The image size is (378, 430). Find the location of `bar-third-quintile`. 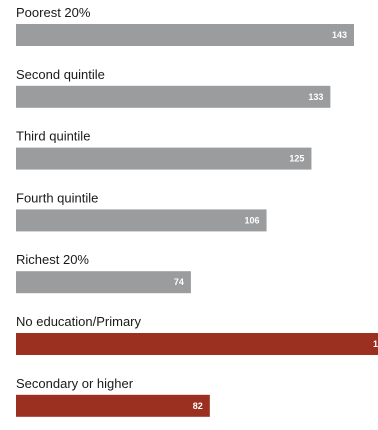

bar-third-quintile is located at coordinates (164, 158).